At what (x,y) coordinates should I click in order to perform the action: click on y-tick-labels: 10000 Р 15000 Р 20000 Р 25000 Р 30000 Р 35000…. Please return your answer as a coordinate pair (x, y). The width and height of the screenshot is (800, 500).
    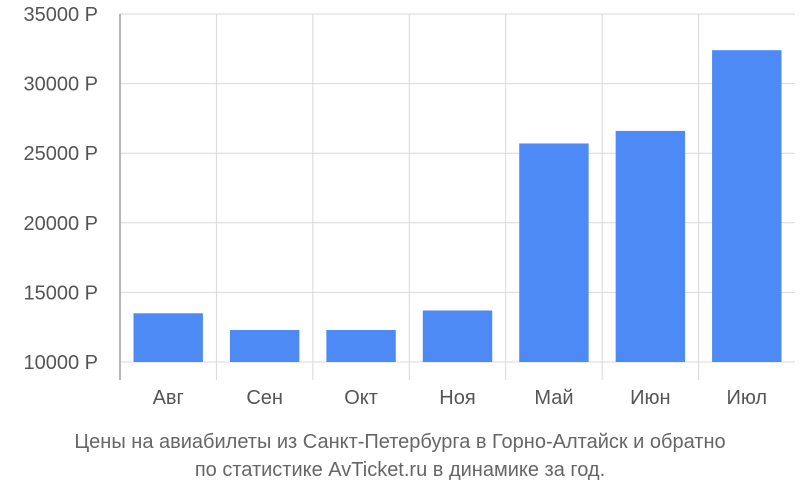
    Looking at the image, I should click on (60, 189).